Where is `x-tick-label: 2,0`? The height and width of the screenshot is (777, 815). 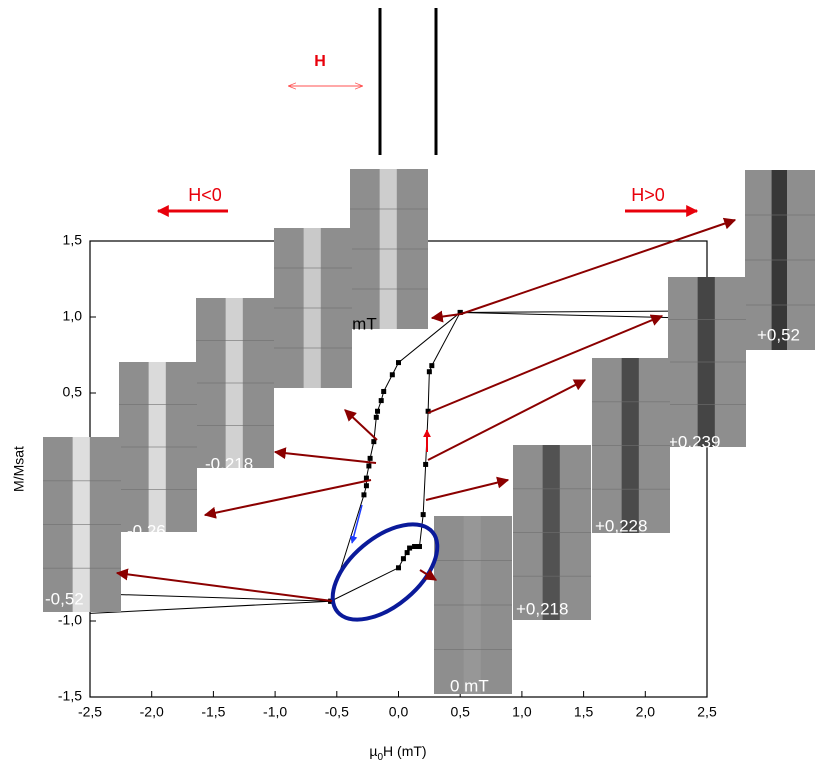 x-tick-label: 2,0 is located at coordinates (646, 712).